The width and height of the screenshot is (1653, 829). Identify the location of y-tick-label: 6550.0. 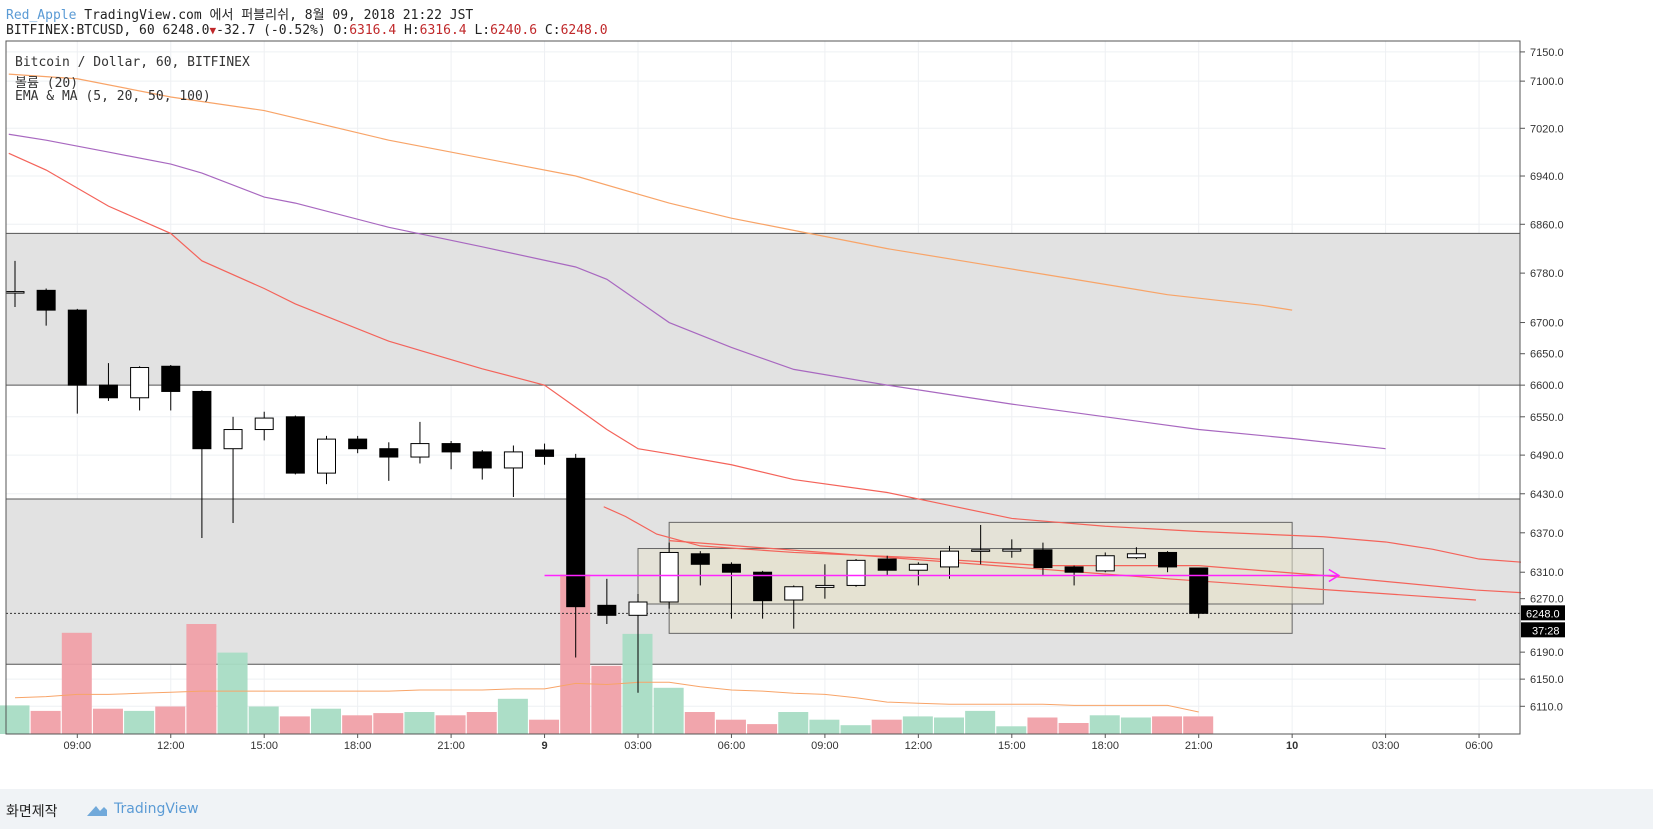
(1547, 418).